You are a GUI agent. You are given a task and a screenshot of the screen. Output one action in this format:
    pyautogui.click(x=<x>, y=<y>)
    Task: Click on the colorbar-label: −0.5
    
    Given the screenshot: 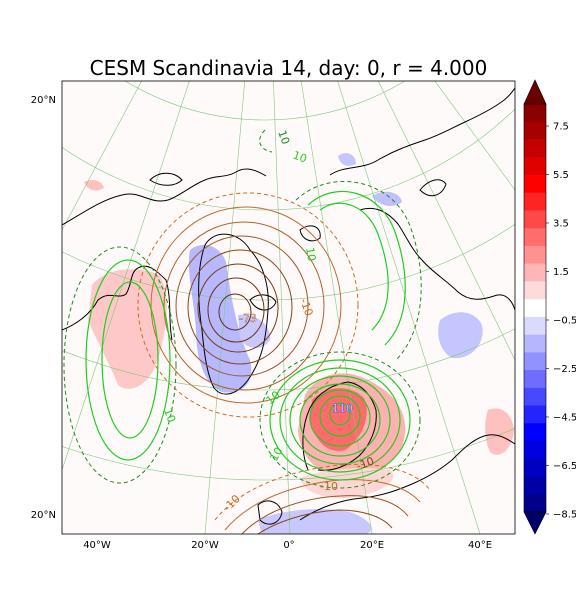 What is the action you would take?
    pyautogui.click(x=564, y=321)
    